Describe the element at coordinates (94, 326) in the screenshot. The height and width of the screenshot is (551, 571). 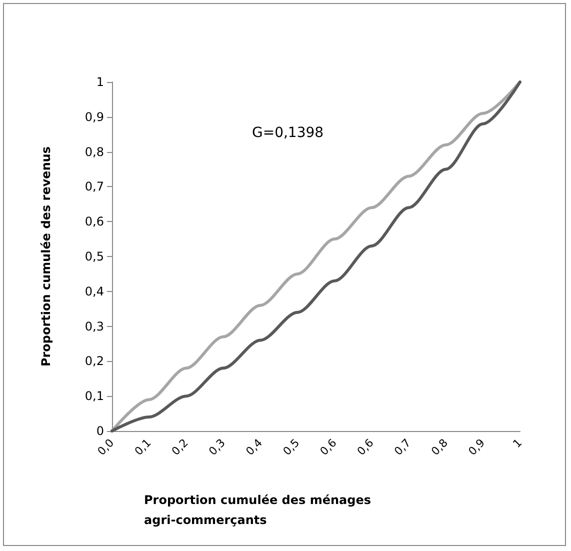
I see `y-tick-label: 0,3` at that location.